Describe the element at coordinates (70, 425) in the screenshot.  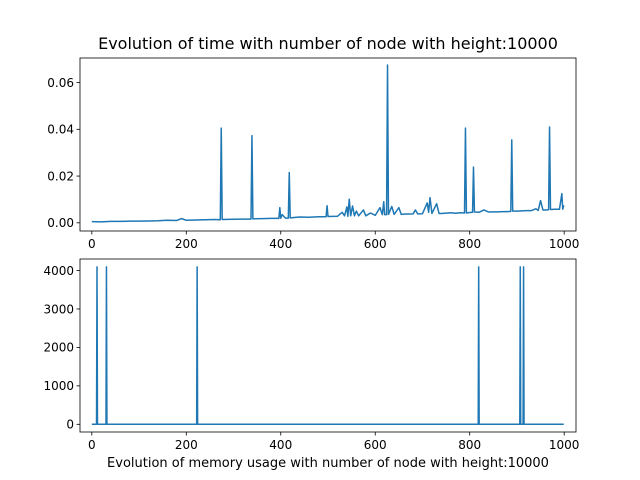
I see `bottom-ytick-label: 0` at that location.